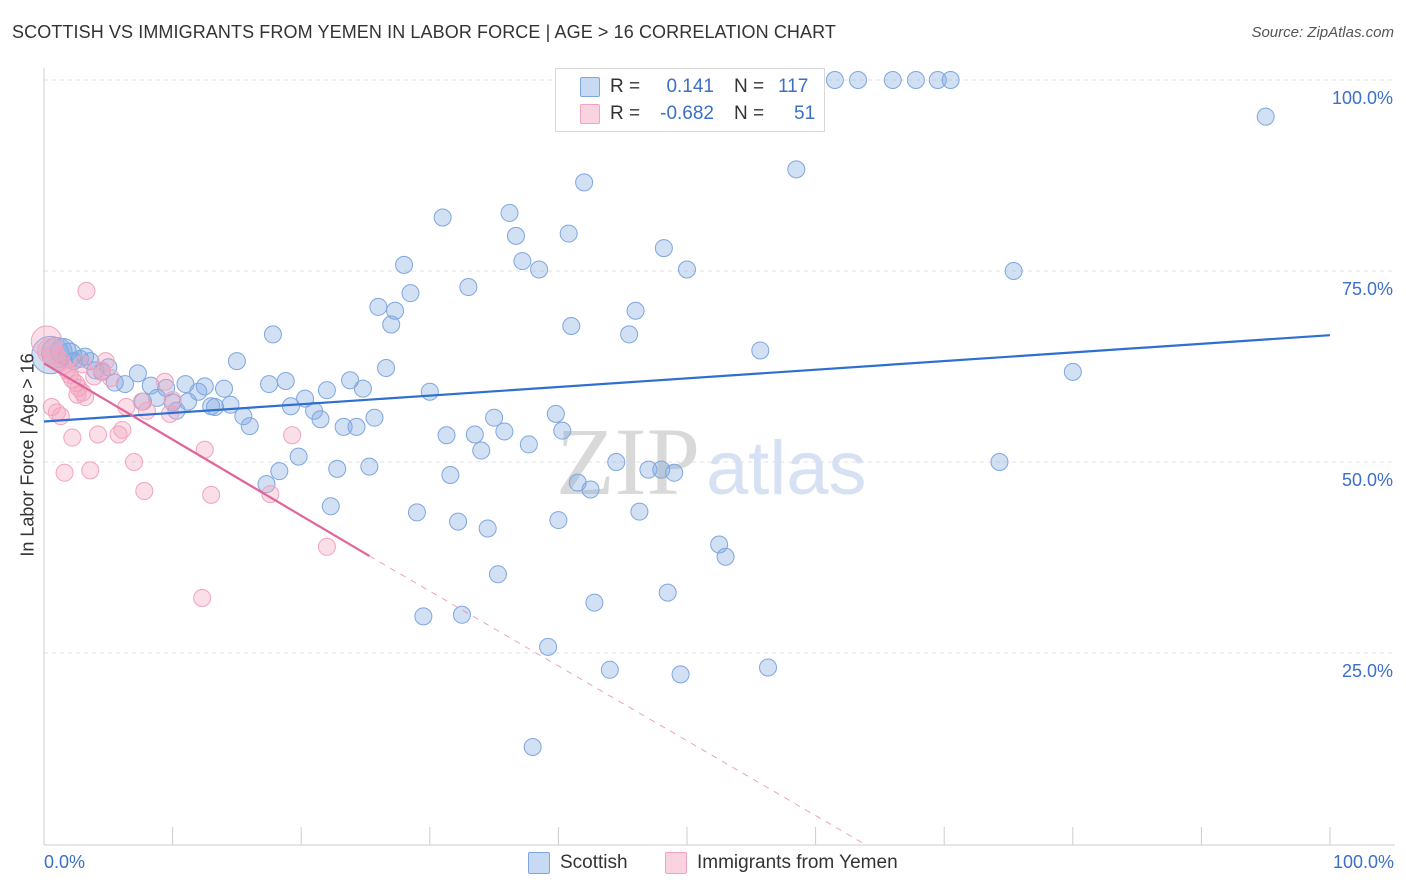  I want to click on legend-r-value: -0.682, so click(687, 113).